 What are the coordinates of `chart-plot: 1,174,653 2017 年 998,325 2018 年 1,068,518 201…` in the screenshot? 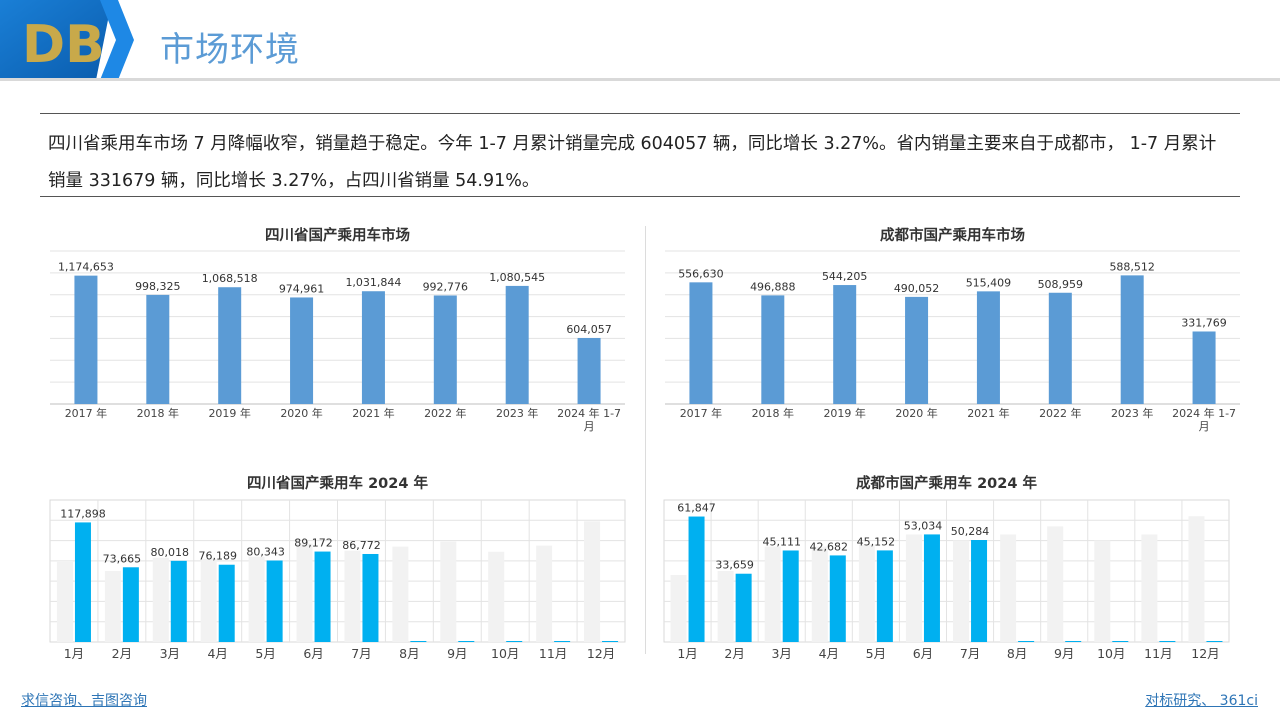 It's located at (337, 341).